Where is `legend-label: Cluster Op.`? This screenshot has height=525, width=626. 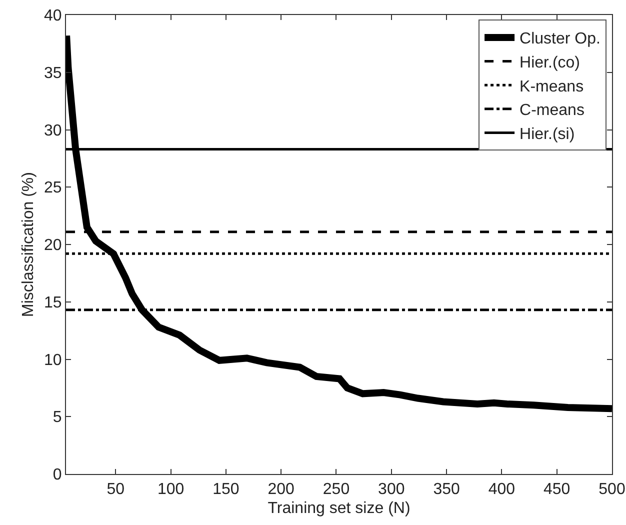
legend-label: Cluster Op. is located at coordinates (560, 39).